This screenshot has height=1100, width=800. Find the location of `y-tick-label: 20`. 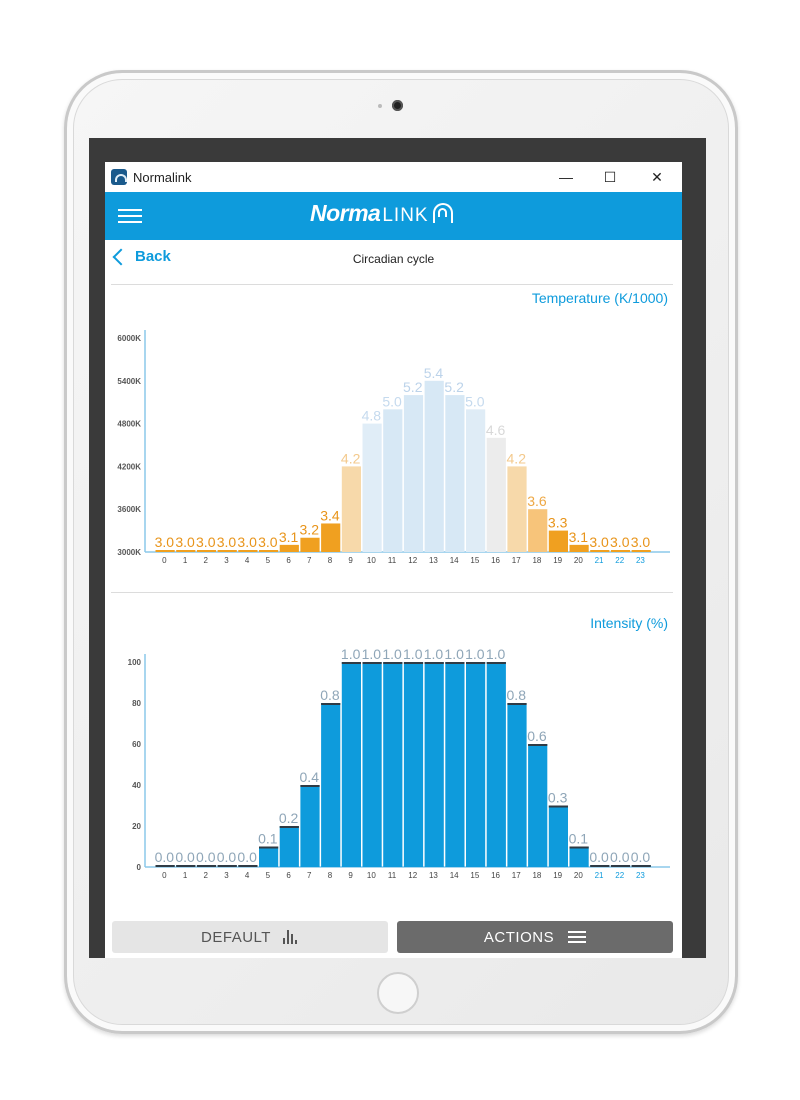

y-tick-label: 20 is located at coordinates (136, 826).